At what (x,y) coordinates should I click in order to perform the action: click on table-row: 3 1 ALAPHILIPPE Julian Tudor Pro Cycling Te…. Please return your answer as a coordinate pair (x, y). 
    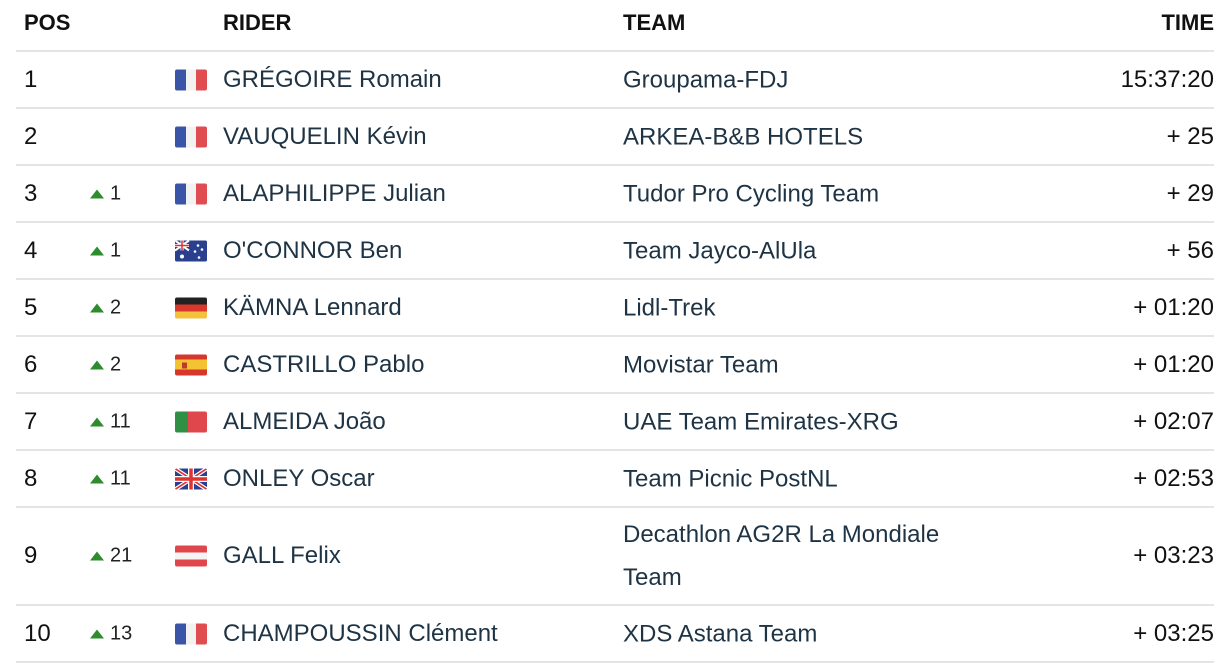
    Looking at the image, I should click on (615, 194).